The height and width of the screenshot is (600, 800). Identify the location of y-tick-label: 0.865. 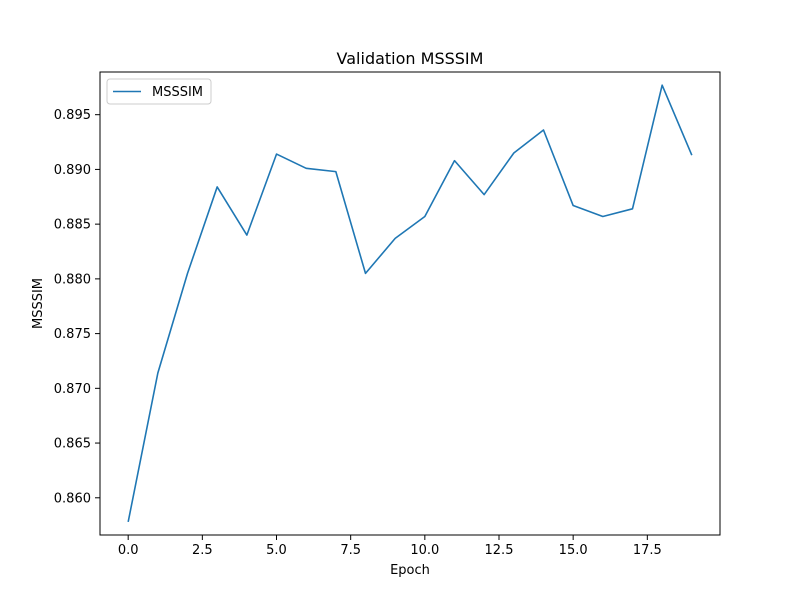
(72, 444).